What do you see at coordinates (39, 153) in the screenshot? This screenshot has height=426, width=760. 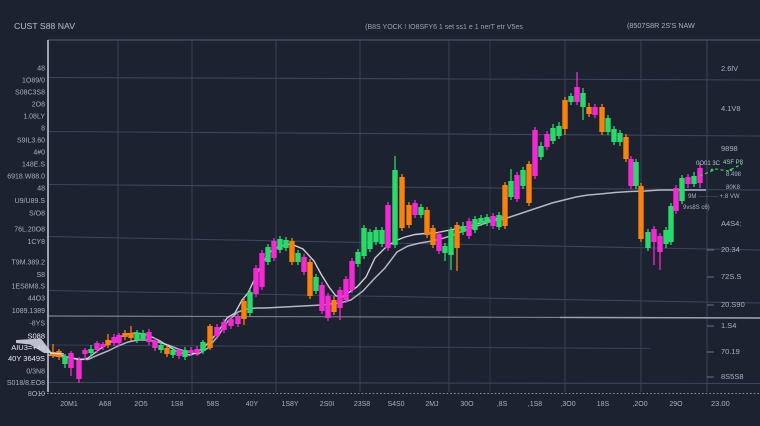 I see `svg-text: 4#0` at bounding box center [39, 153].